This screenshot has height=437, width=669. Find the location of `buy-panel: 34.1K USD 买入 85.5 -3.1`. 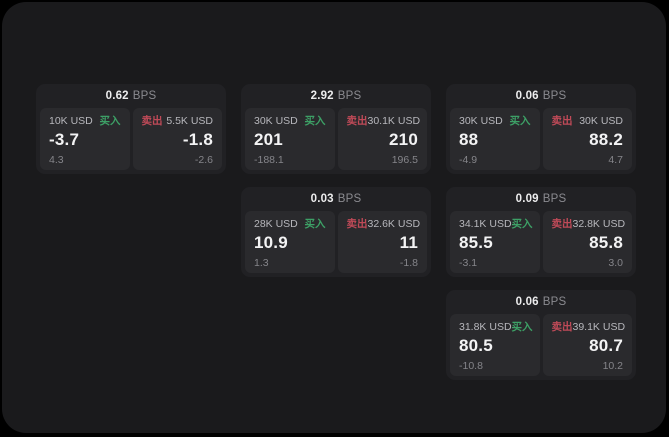

buy-panel: 34.1K USD 买入 85.5 -3.1 is located at coordinates (495, 242).